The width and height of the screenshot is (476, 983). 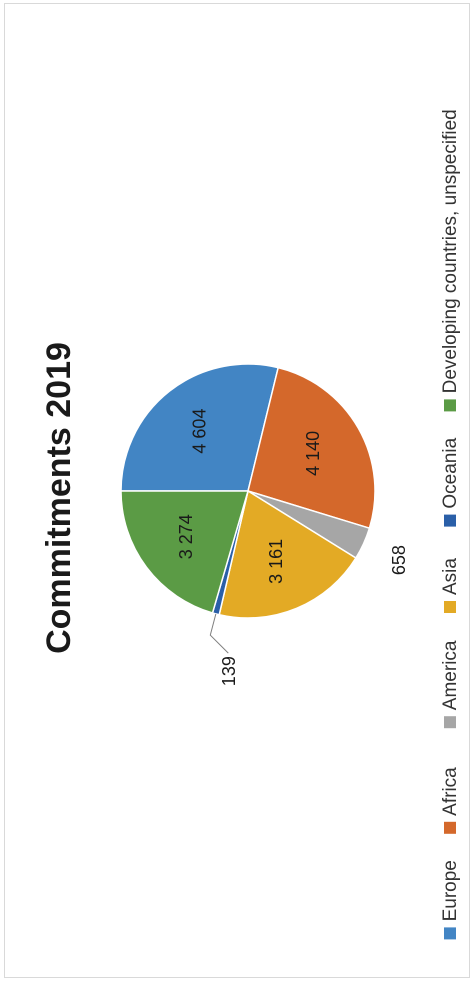 I want to click on legend-label-america: America, so click(x=450, y=675).